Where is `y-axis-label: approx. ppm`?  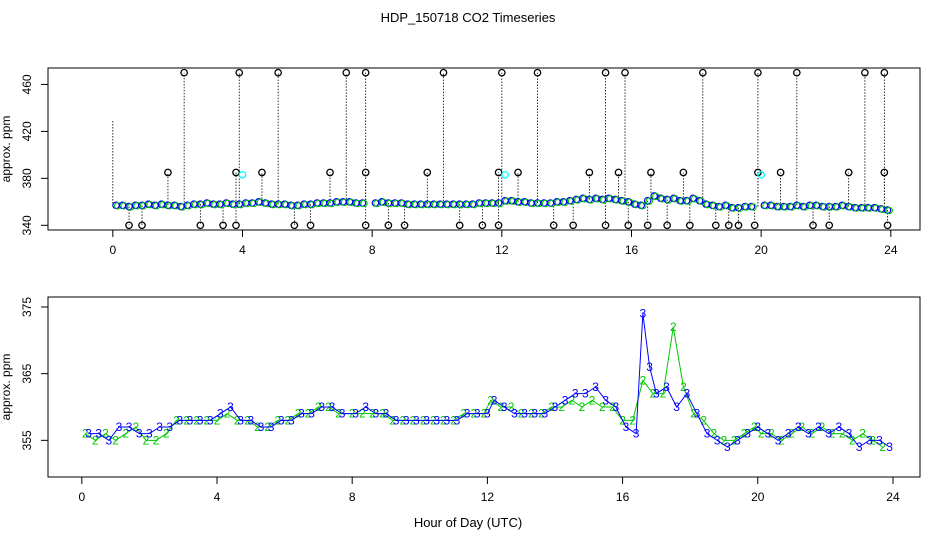 y-axis-label: approx. ppm is located at coordinates (6, 149).